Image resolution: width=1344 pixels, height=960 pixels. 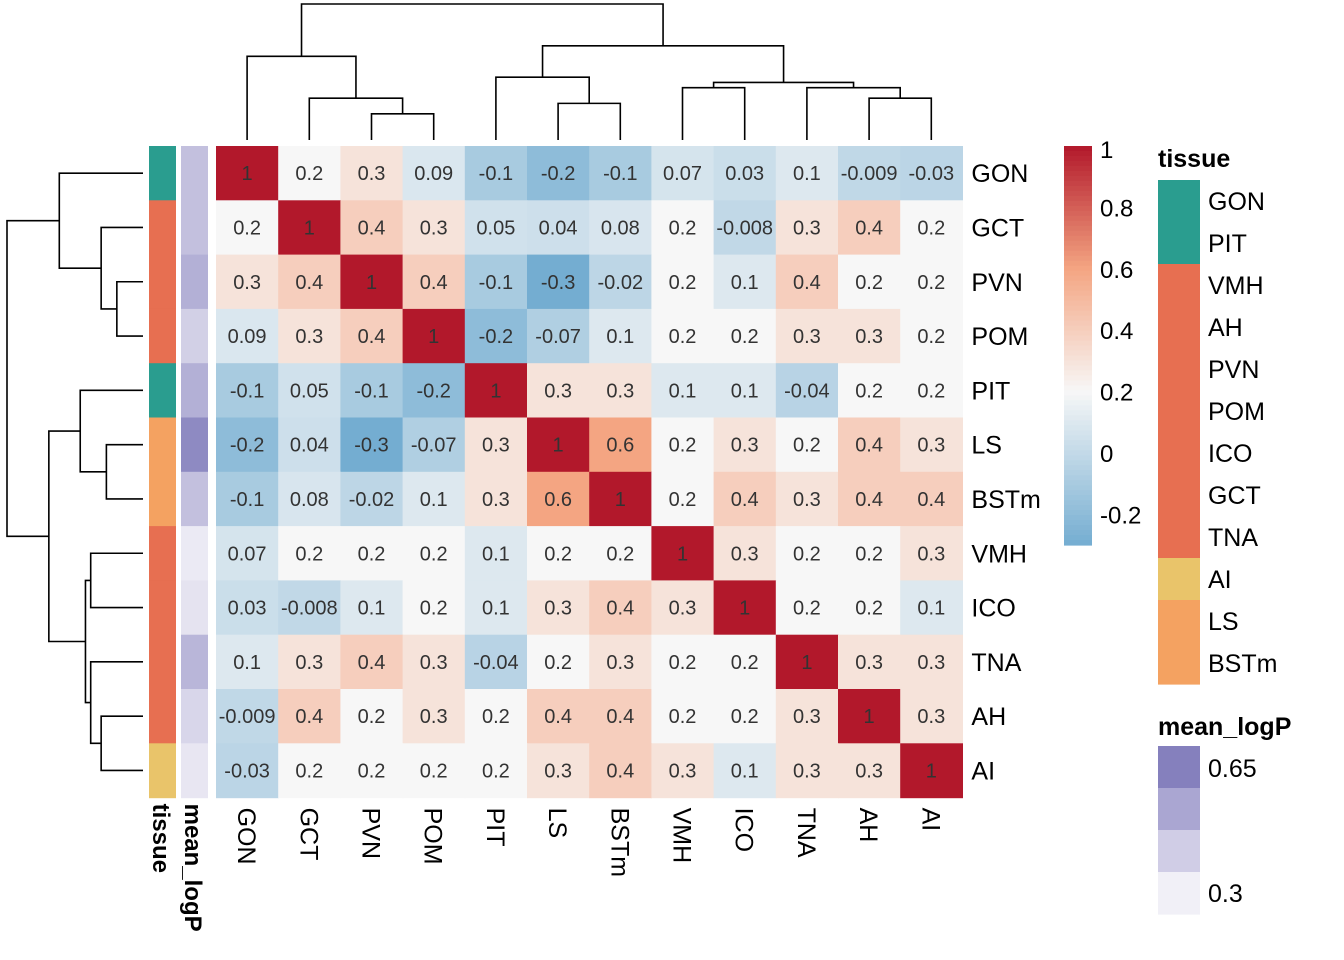 What do you see at coordinates (1116, 393) in the screenshot?
I see `color-scale-tick-label: 0.2` at bounding box center [1116, 393].